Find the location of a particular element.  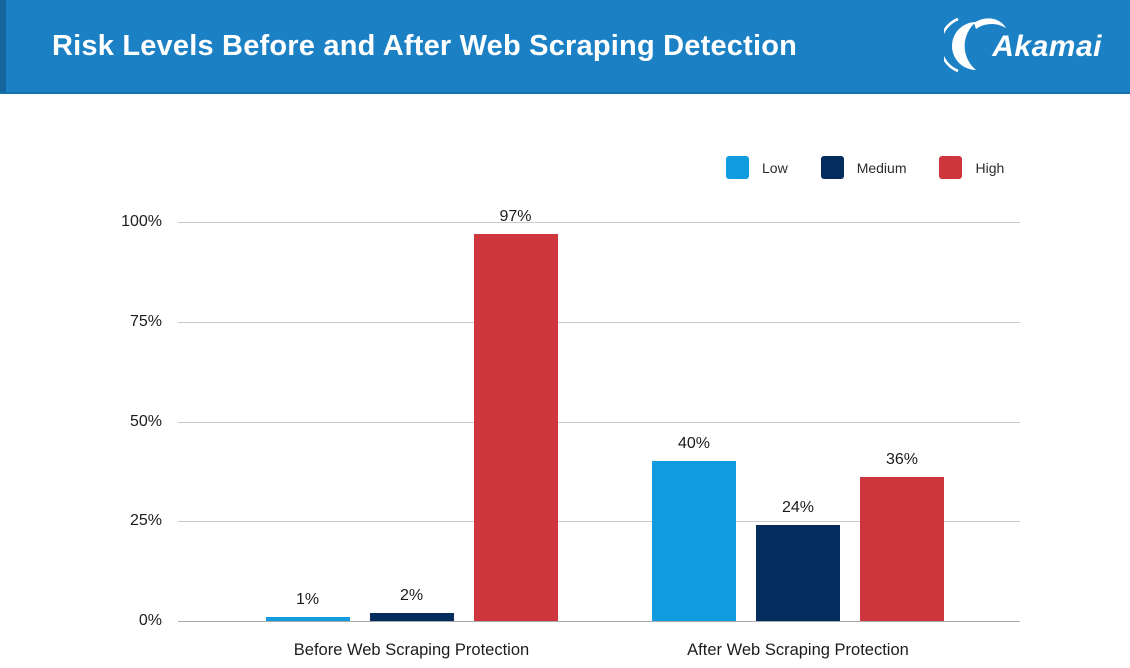

chart-legend: Low Medium High is located at coordinates (865, 167).